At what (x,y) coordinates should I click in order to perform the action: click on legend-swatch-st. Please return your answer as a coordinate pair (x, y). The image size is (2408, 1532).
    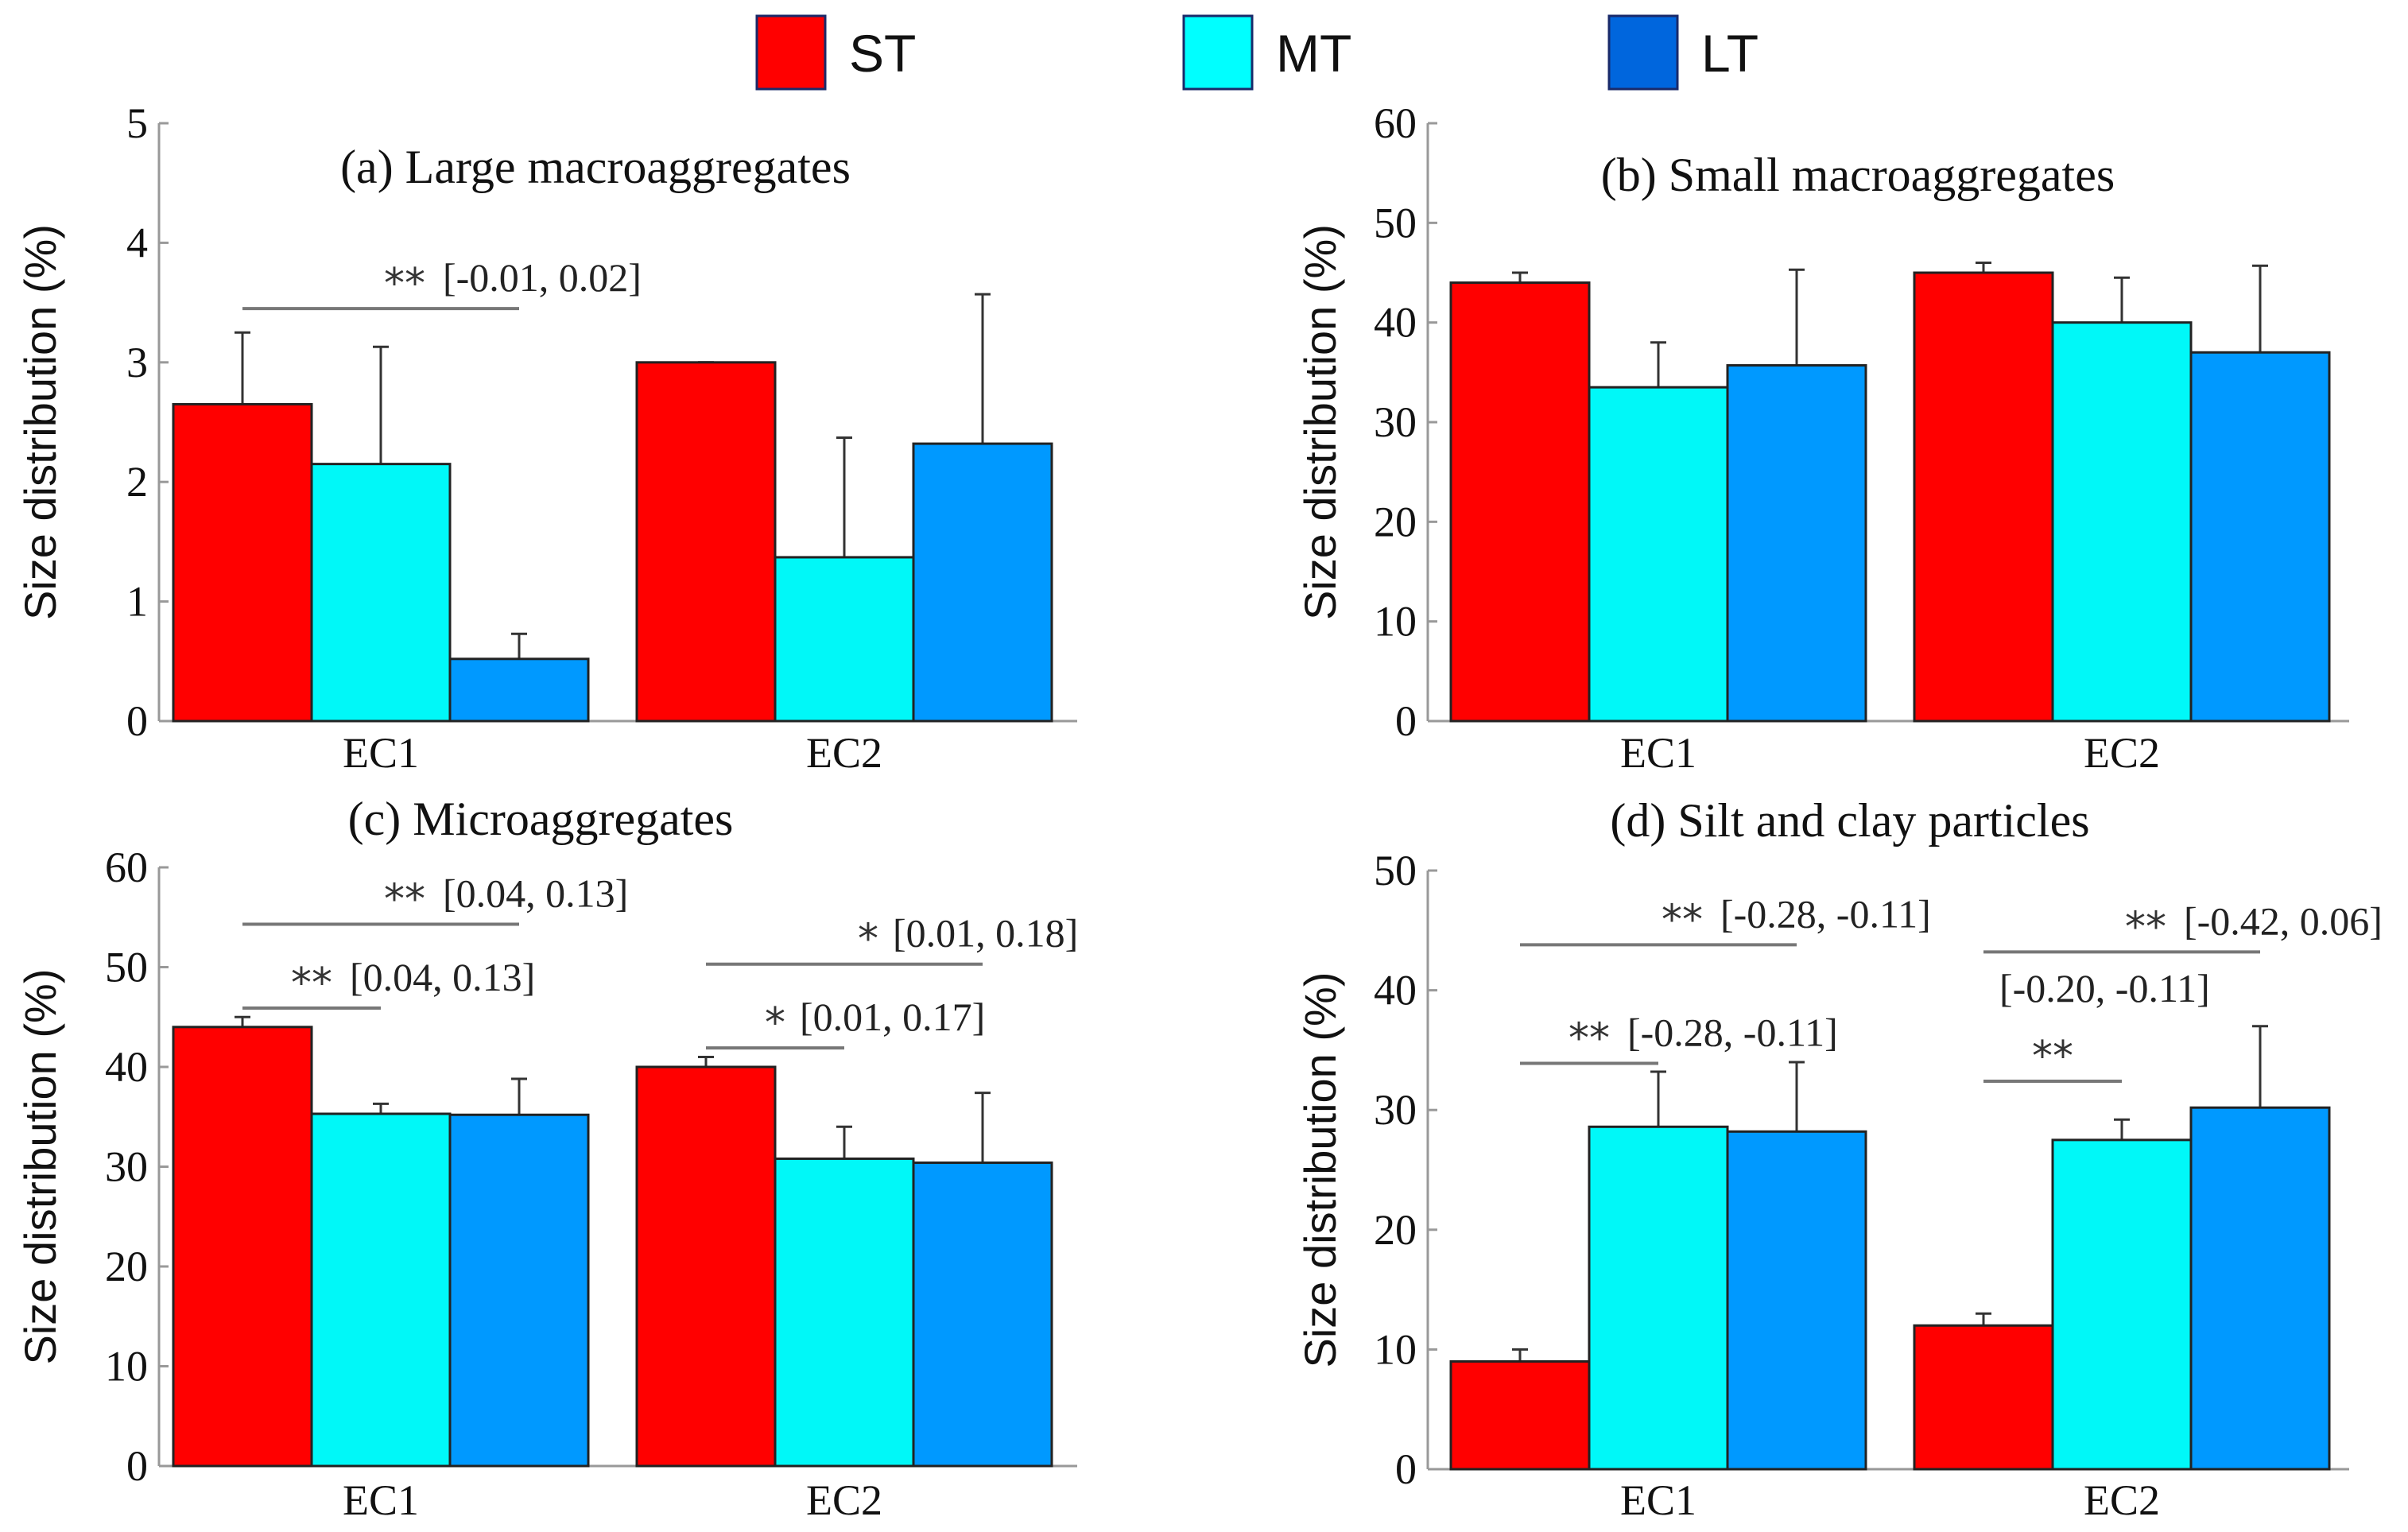
    Looking at the image, I should click on (791, 52).